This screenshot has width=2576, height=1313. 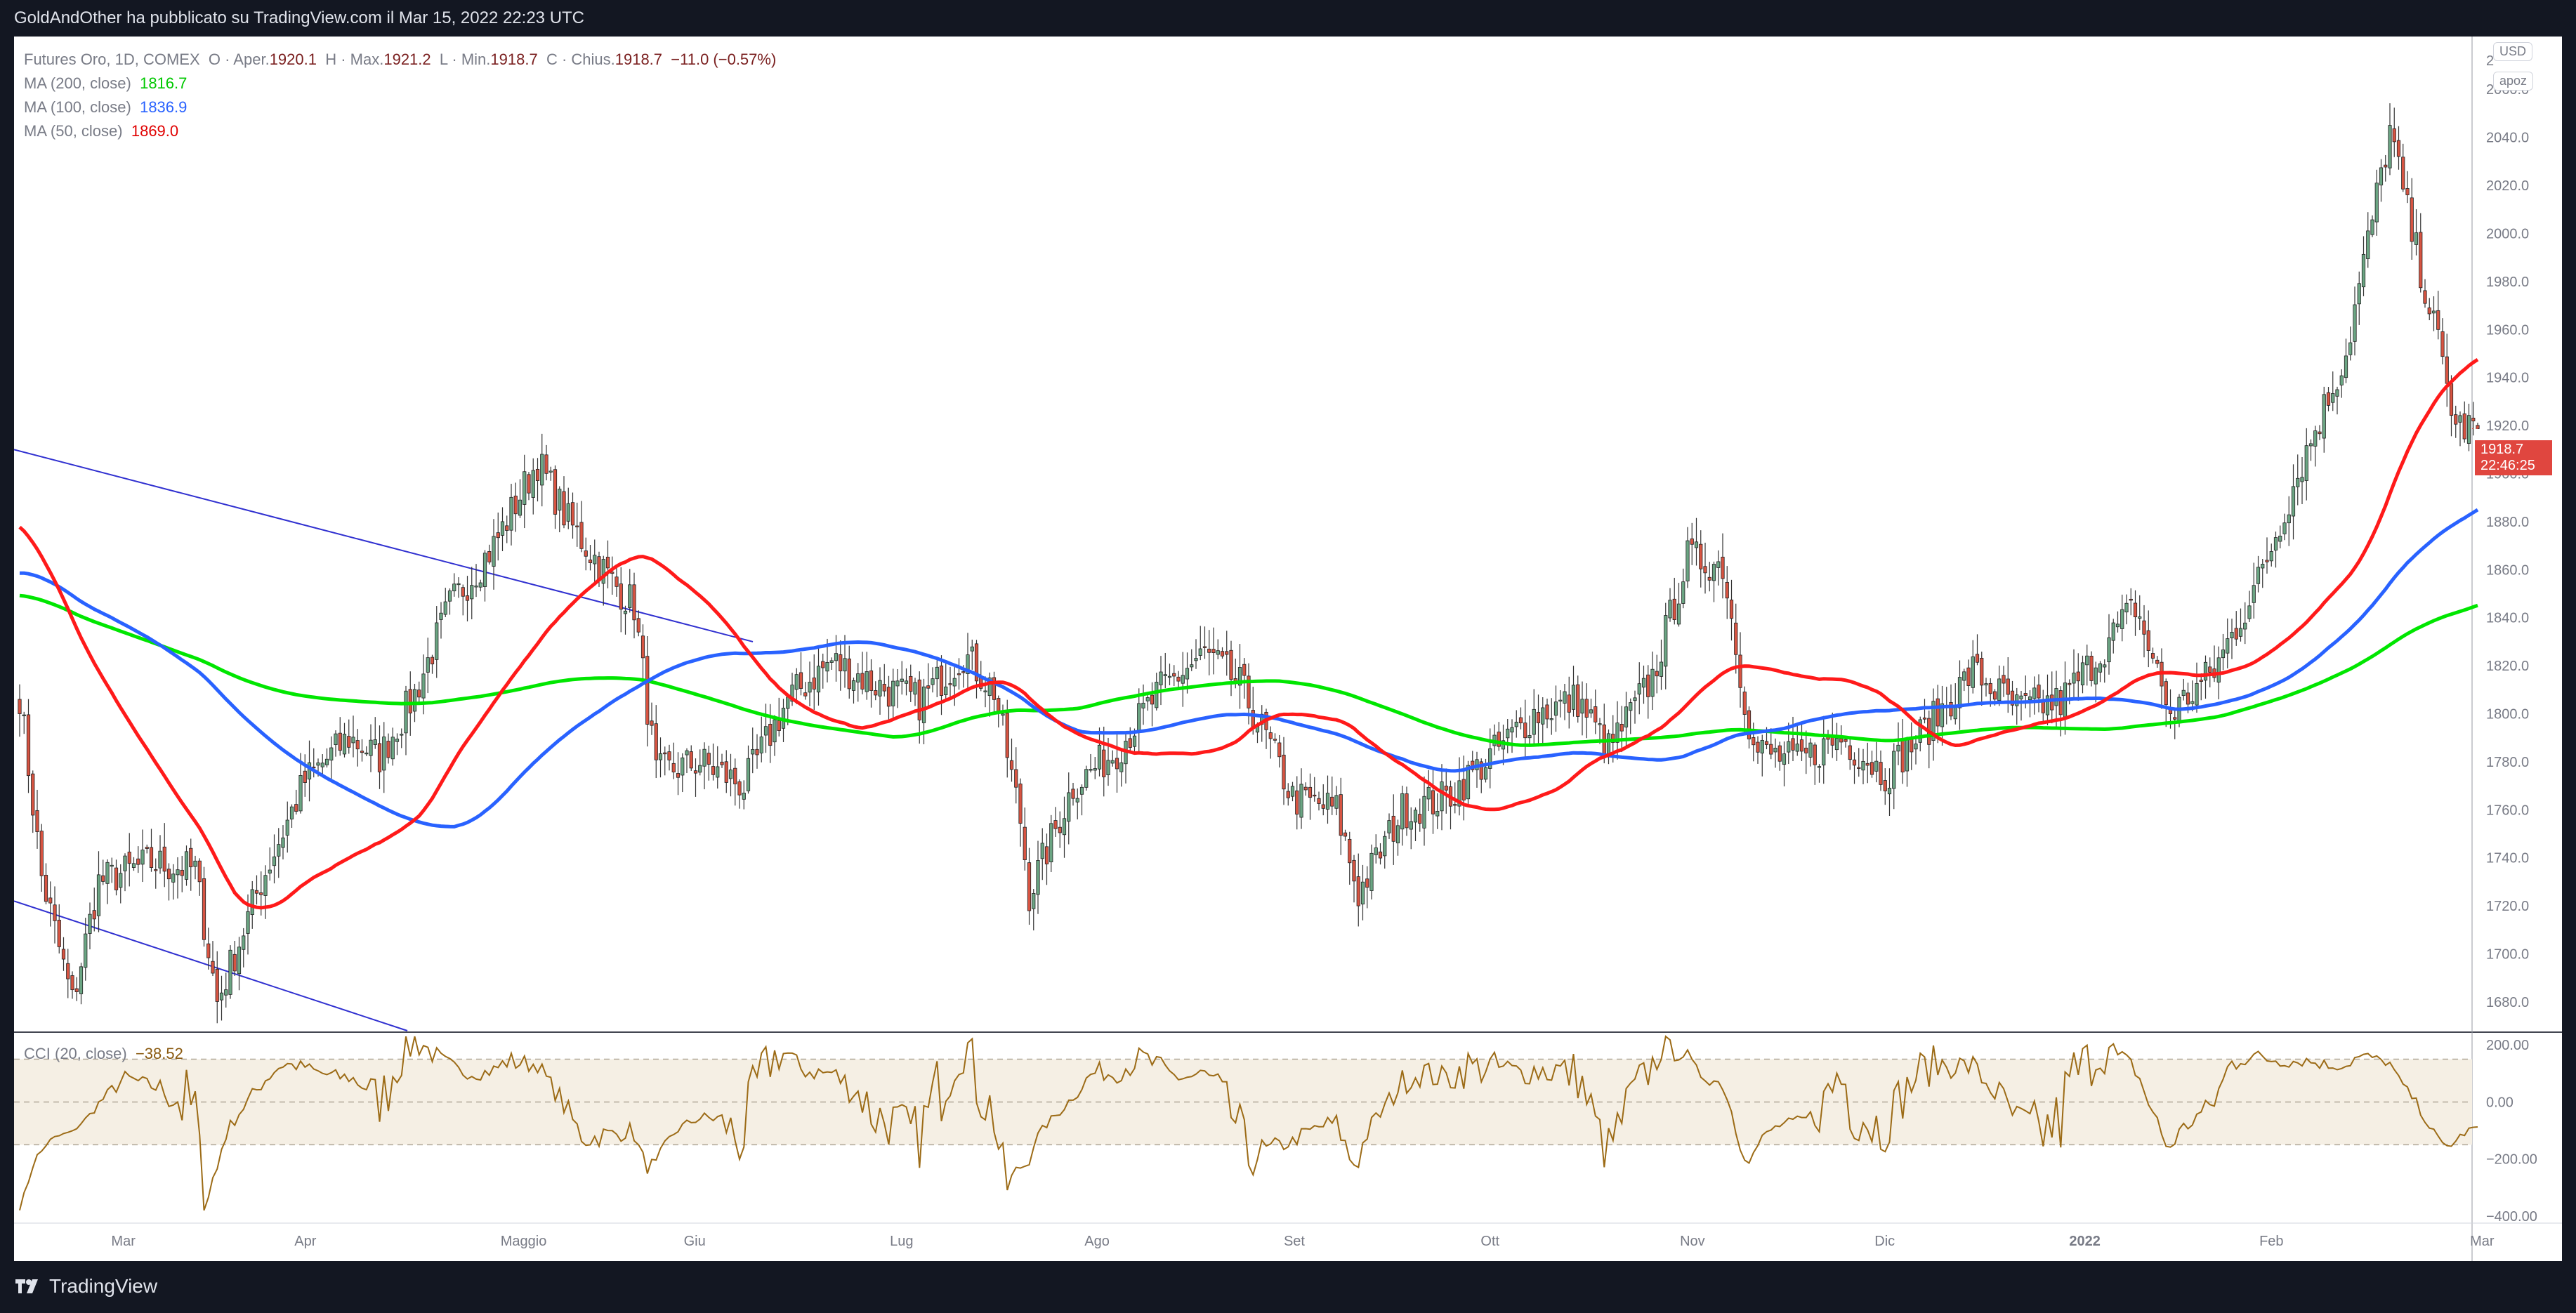 What do you see at coordinates (85, 1286) in the screenshot?
I see `tradingview-logo: TradingView` at bounding box center [85, 1286].